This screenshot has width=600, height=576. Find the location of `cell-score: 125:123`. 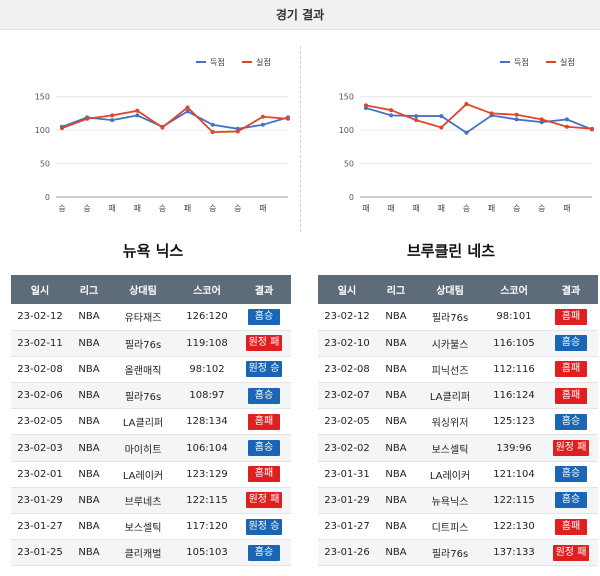

cell-score: 125:123 is located at coordinates (514, 422).